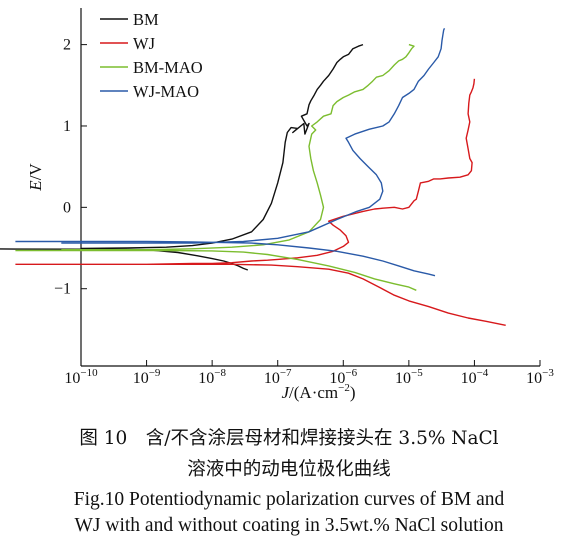 This screenshot has height=545, width=578. Describe the element at coordinates (278, 377) in the screenshot. I see `x-tick-label: 10⁻⁷` at that location.